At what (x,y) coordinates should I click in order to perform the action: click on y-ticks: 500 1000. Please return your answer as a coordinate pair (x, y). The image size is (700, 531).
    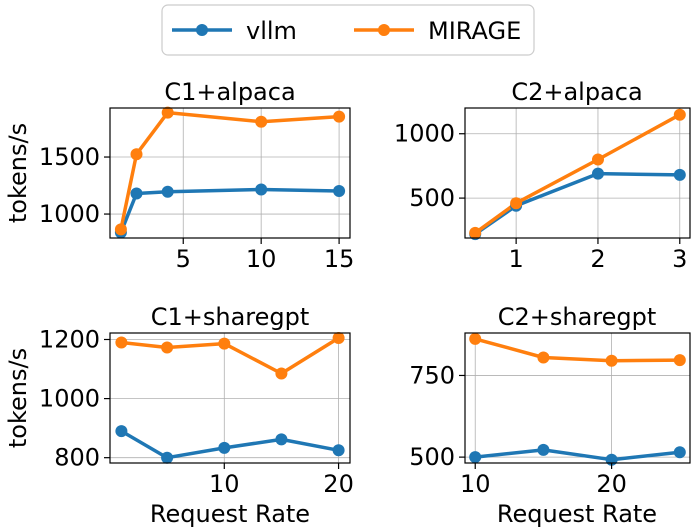
    Looking at the image, I should click on (429, 166).